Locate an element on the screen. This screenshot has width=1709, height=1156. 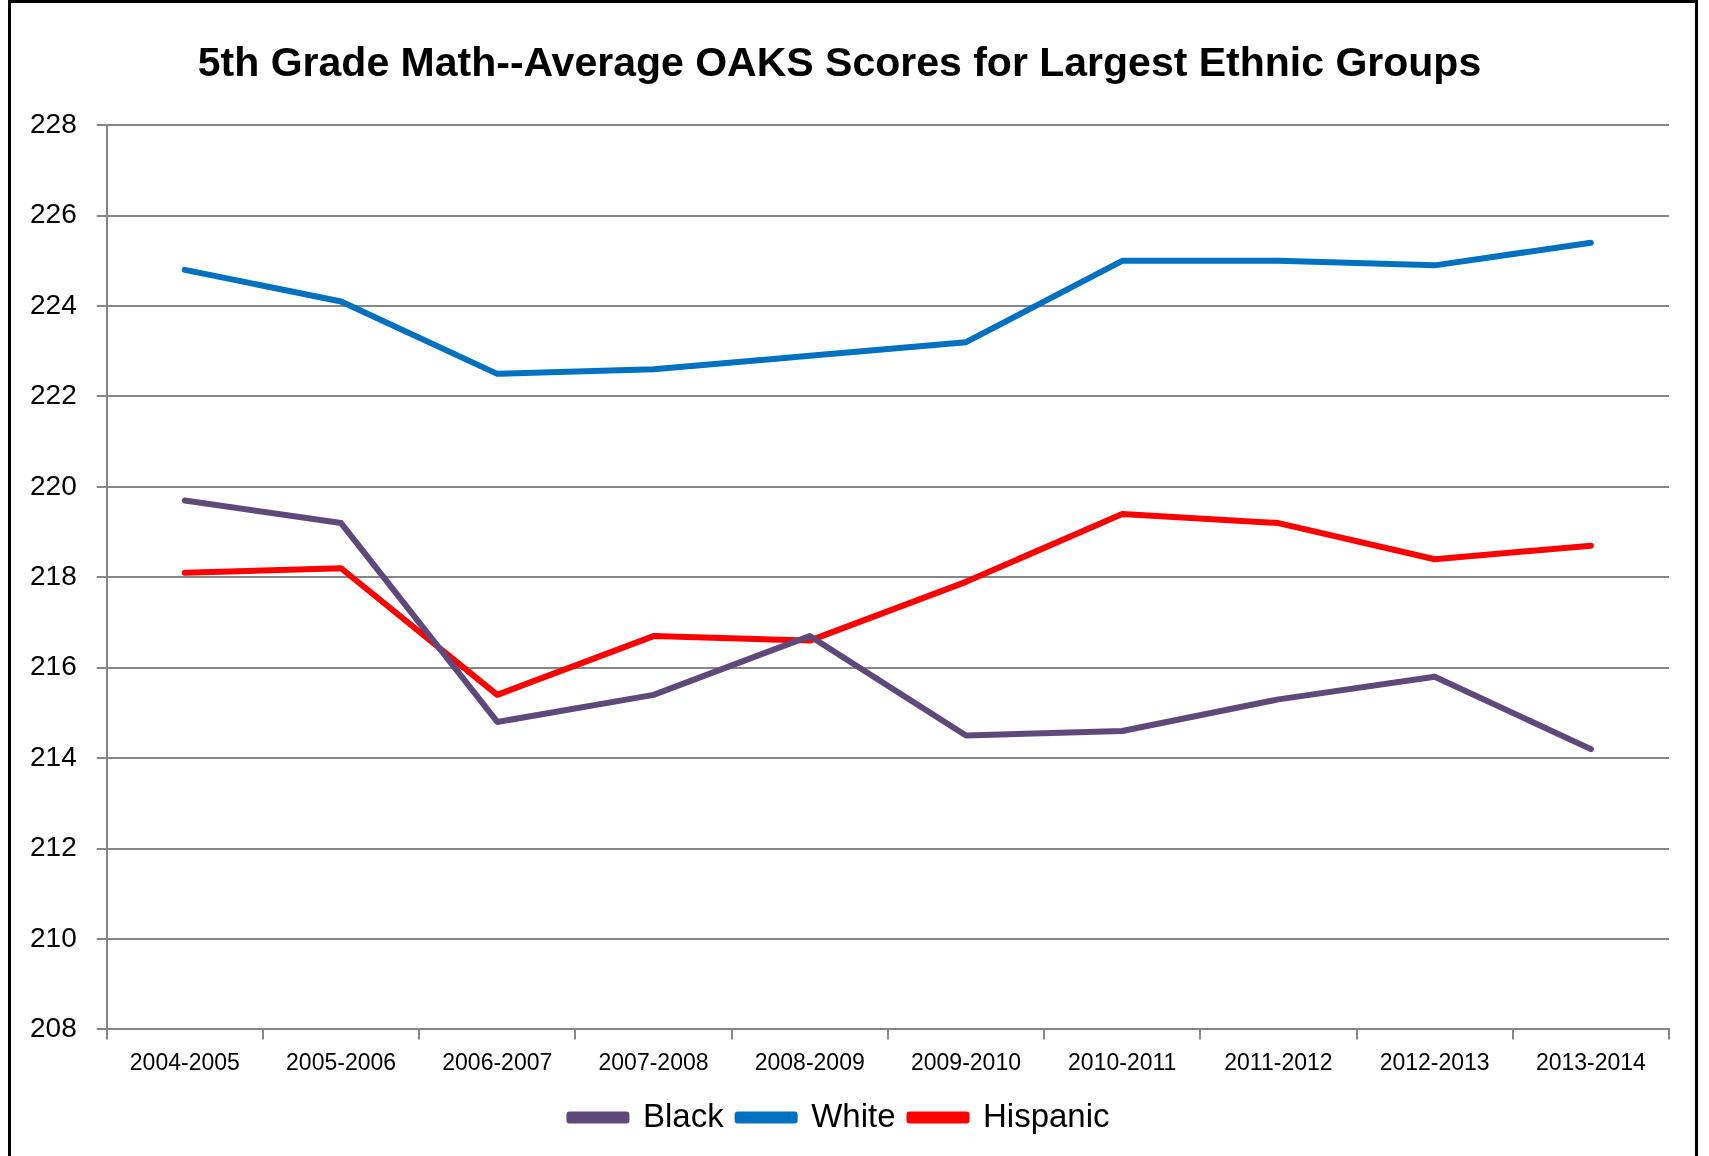
y-tick-label: 228 is located at coordinates (53, 123).